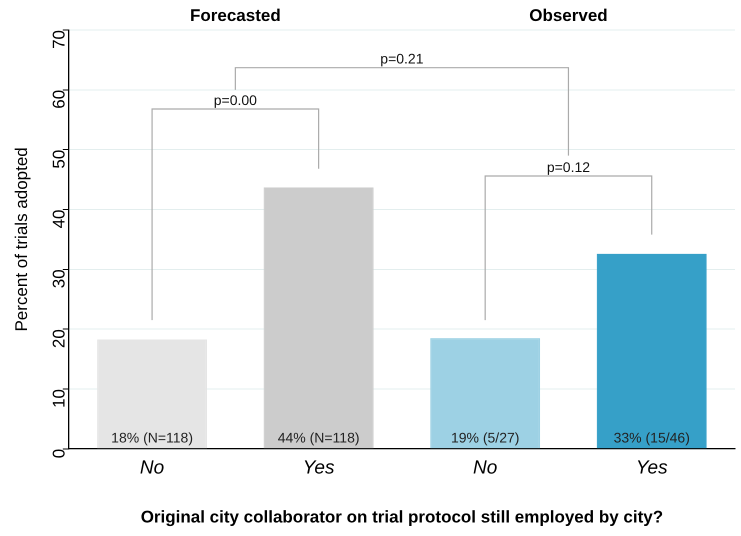 The image size is (741, 536). Describe the element at coordinates (236, 100) in the screenshot. I see `annotation: p=0.00` at that location.